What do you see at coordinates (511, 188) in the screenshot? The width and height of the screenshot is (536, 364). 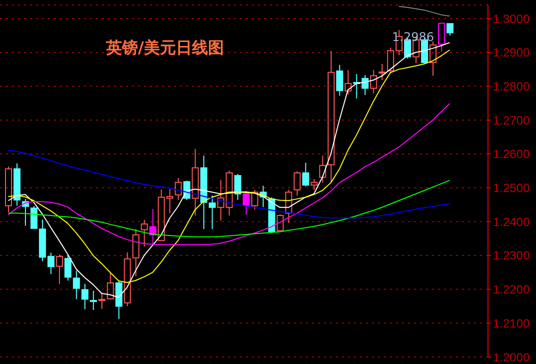 I see `y-tick-label: 1.2500` at bounding box center [511, 188].